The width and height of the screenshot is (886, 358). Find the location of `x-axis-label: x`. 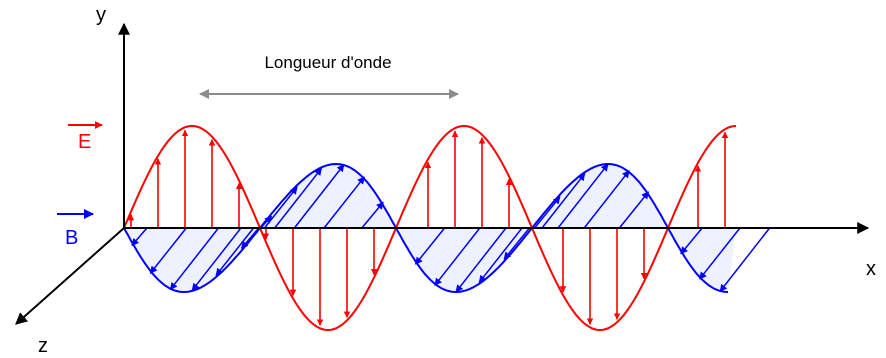

x-axis-label: x is located at coordinates (871, 269).